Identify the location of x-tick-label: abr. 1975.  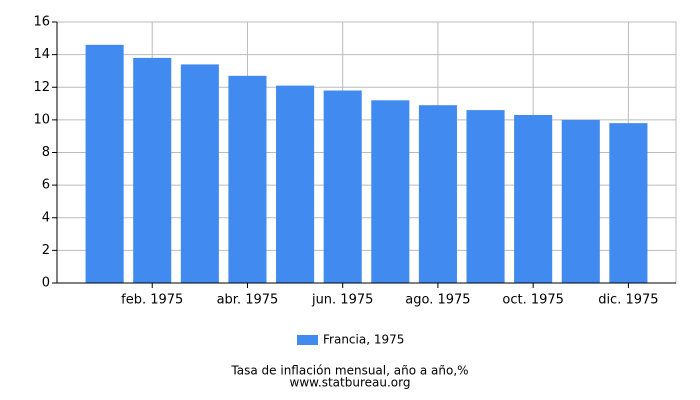
(248, 300).